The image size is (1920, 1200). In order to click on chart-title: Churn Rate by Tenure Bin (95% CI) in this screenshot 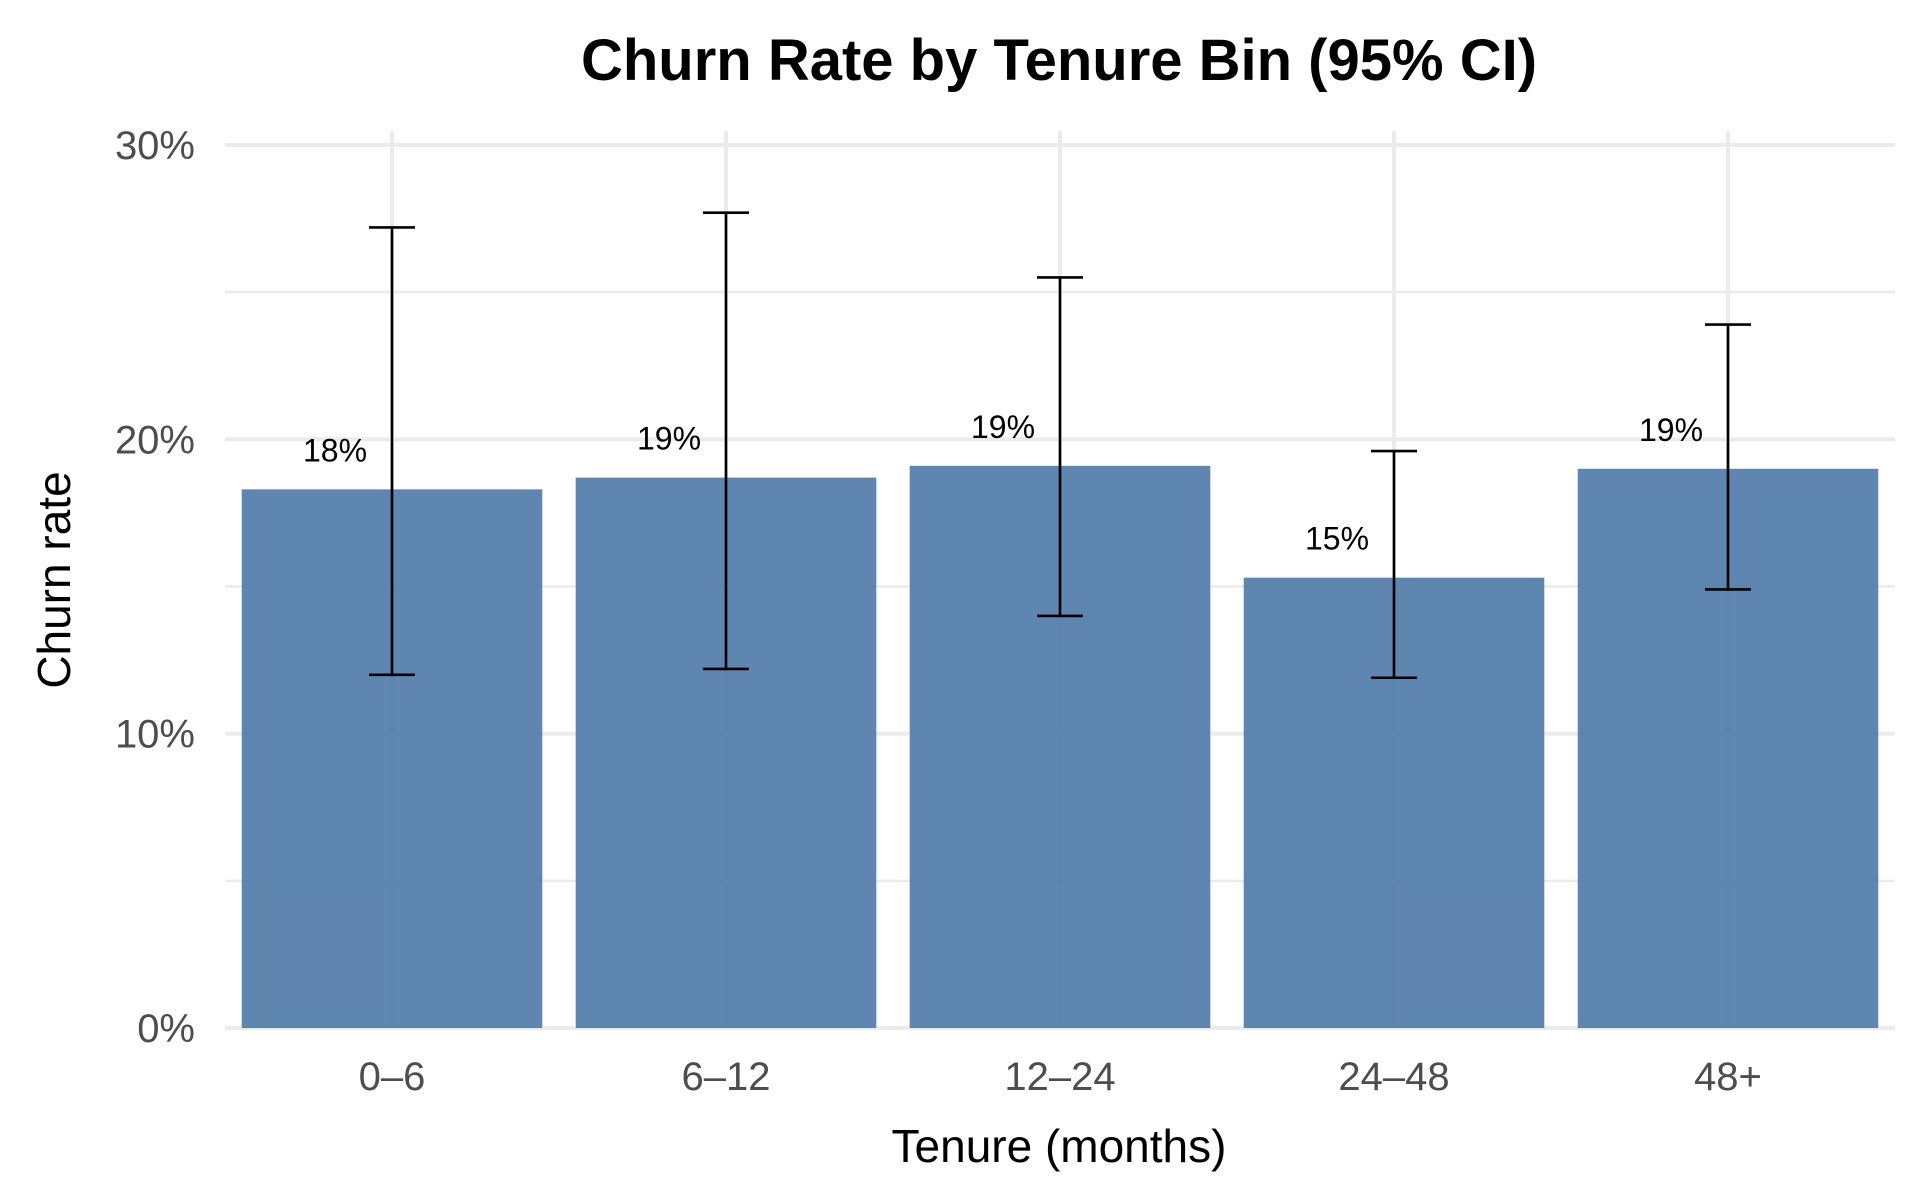, I will do `click(1059, 60)`.